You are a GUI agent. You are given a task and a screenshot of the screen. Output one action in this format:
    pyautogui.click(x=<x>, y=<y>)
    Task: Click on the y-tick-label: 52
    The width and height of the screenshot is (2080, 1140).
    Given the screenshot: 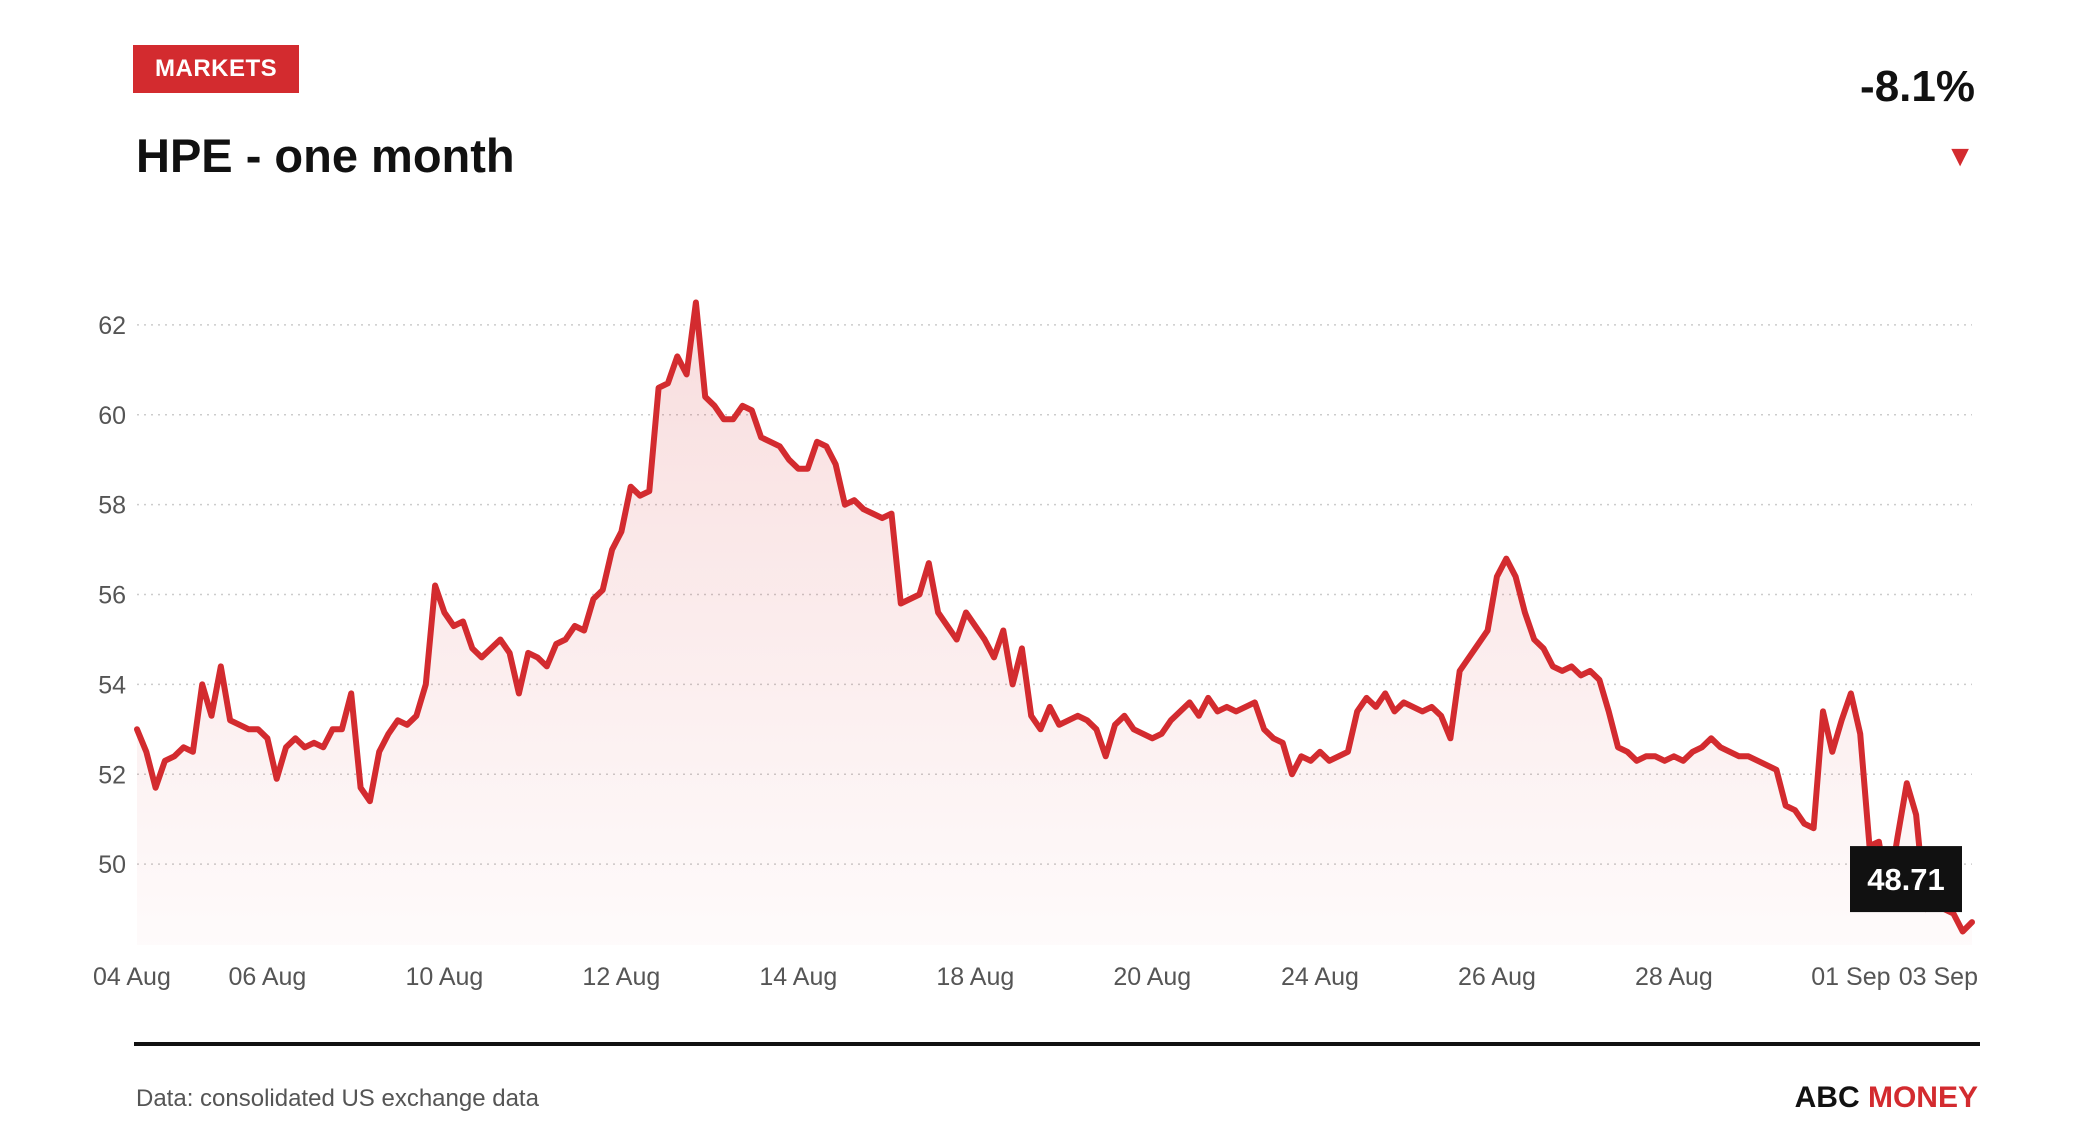 What is the action you would take?
    pyautogui.click(x=112, y=775)
    